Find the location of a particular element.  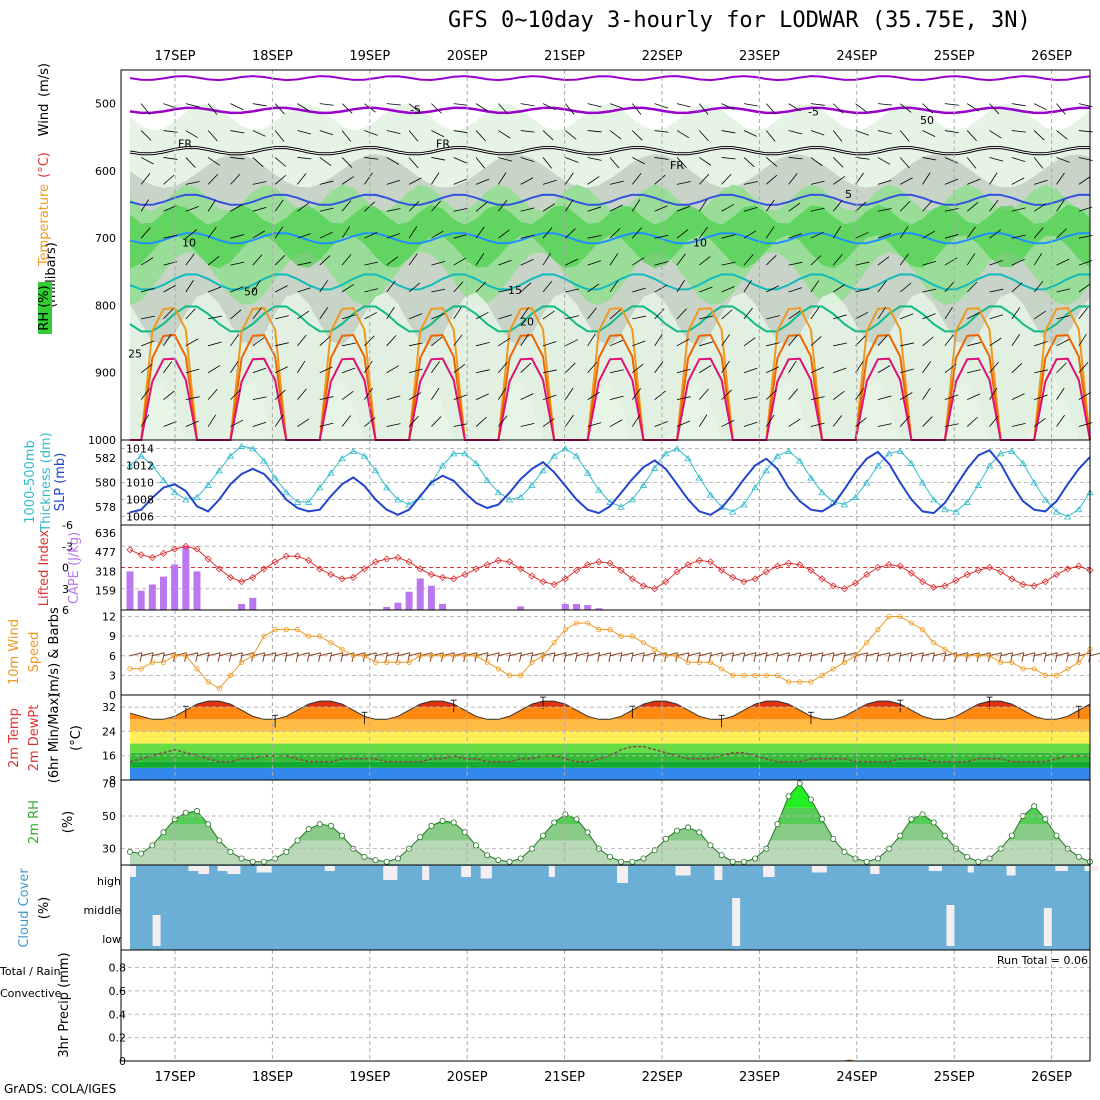

pressure-tick-label: 700 is located at coordinates (105, 238).